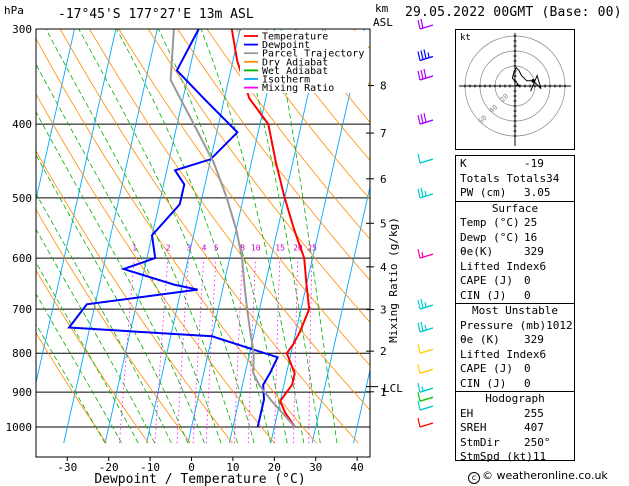 This screenshot has width=629, height=486. Describe the element at coordinates (486, 280) in the screenshot. I see `surface-label: CAPE (J)` at that location.